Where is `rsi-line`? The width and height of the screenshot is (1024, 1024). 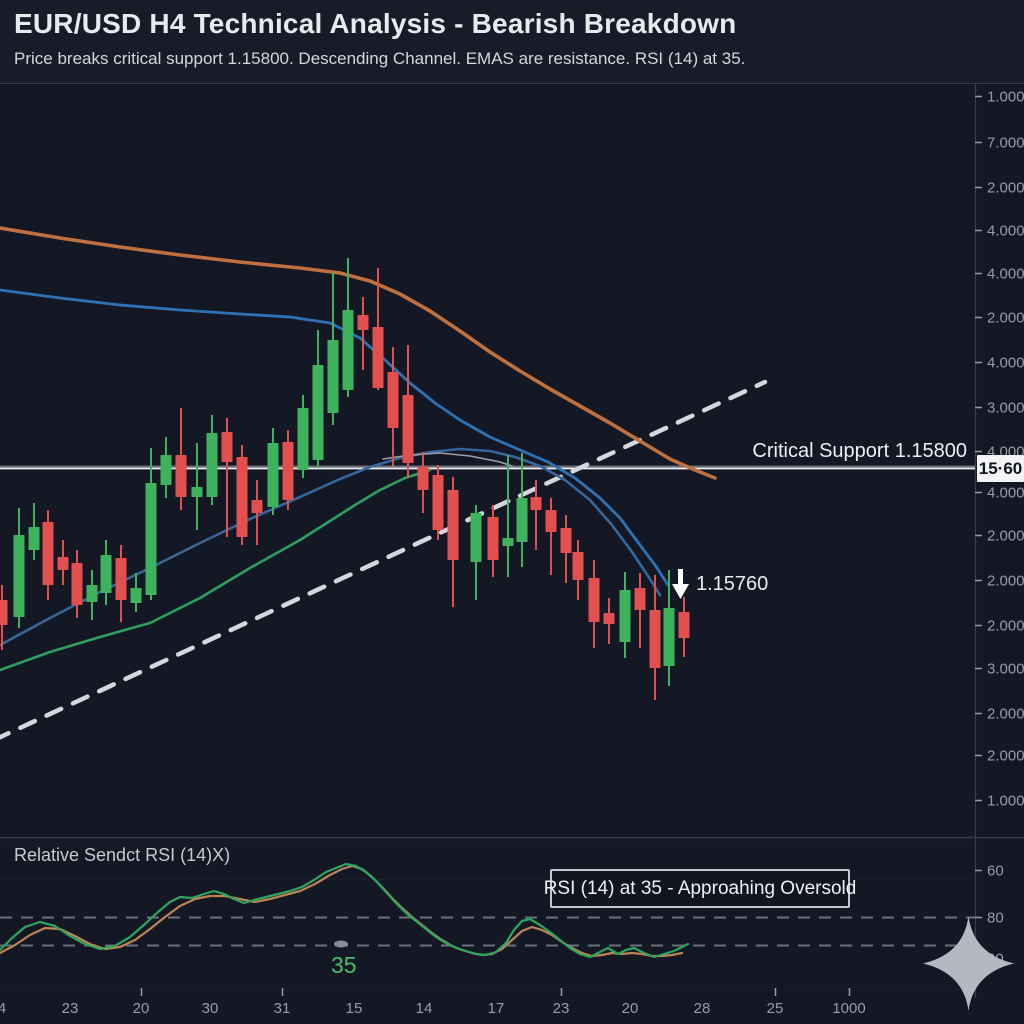
rsi-line is located at coordinates (345, 910).